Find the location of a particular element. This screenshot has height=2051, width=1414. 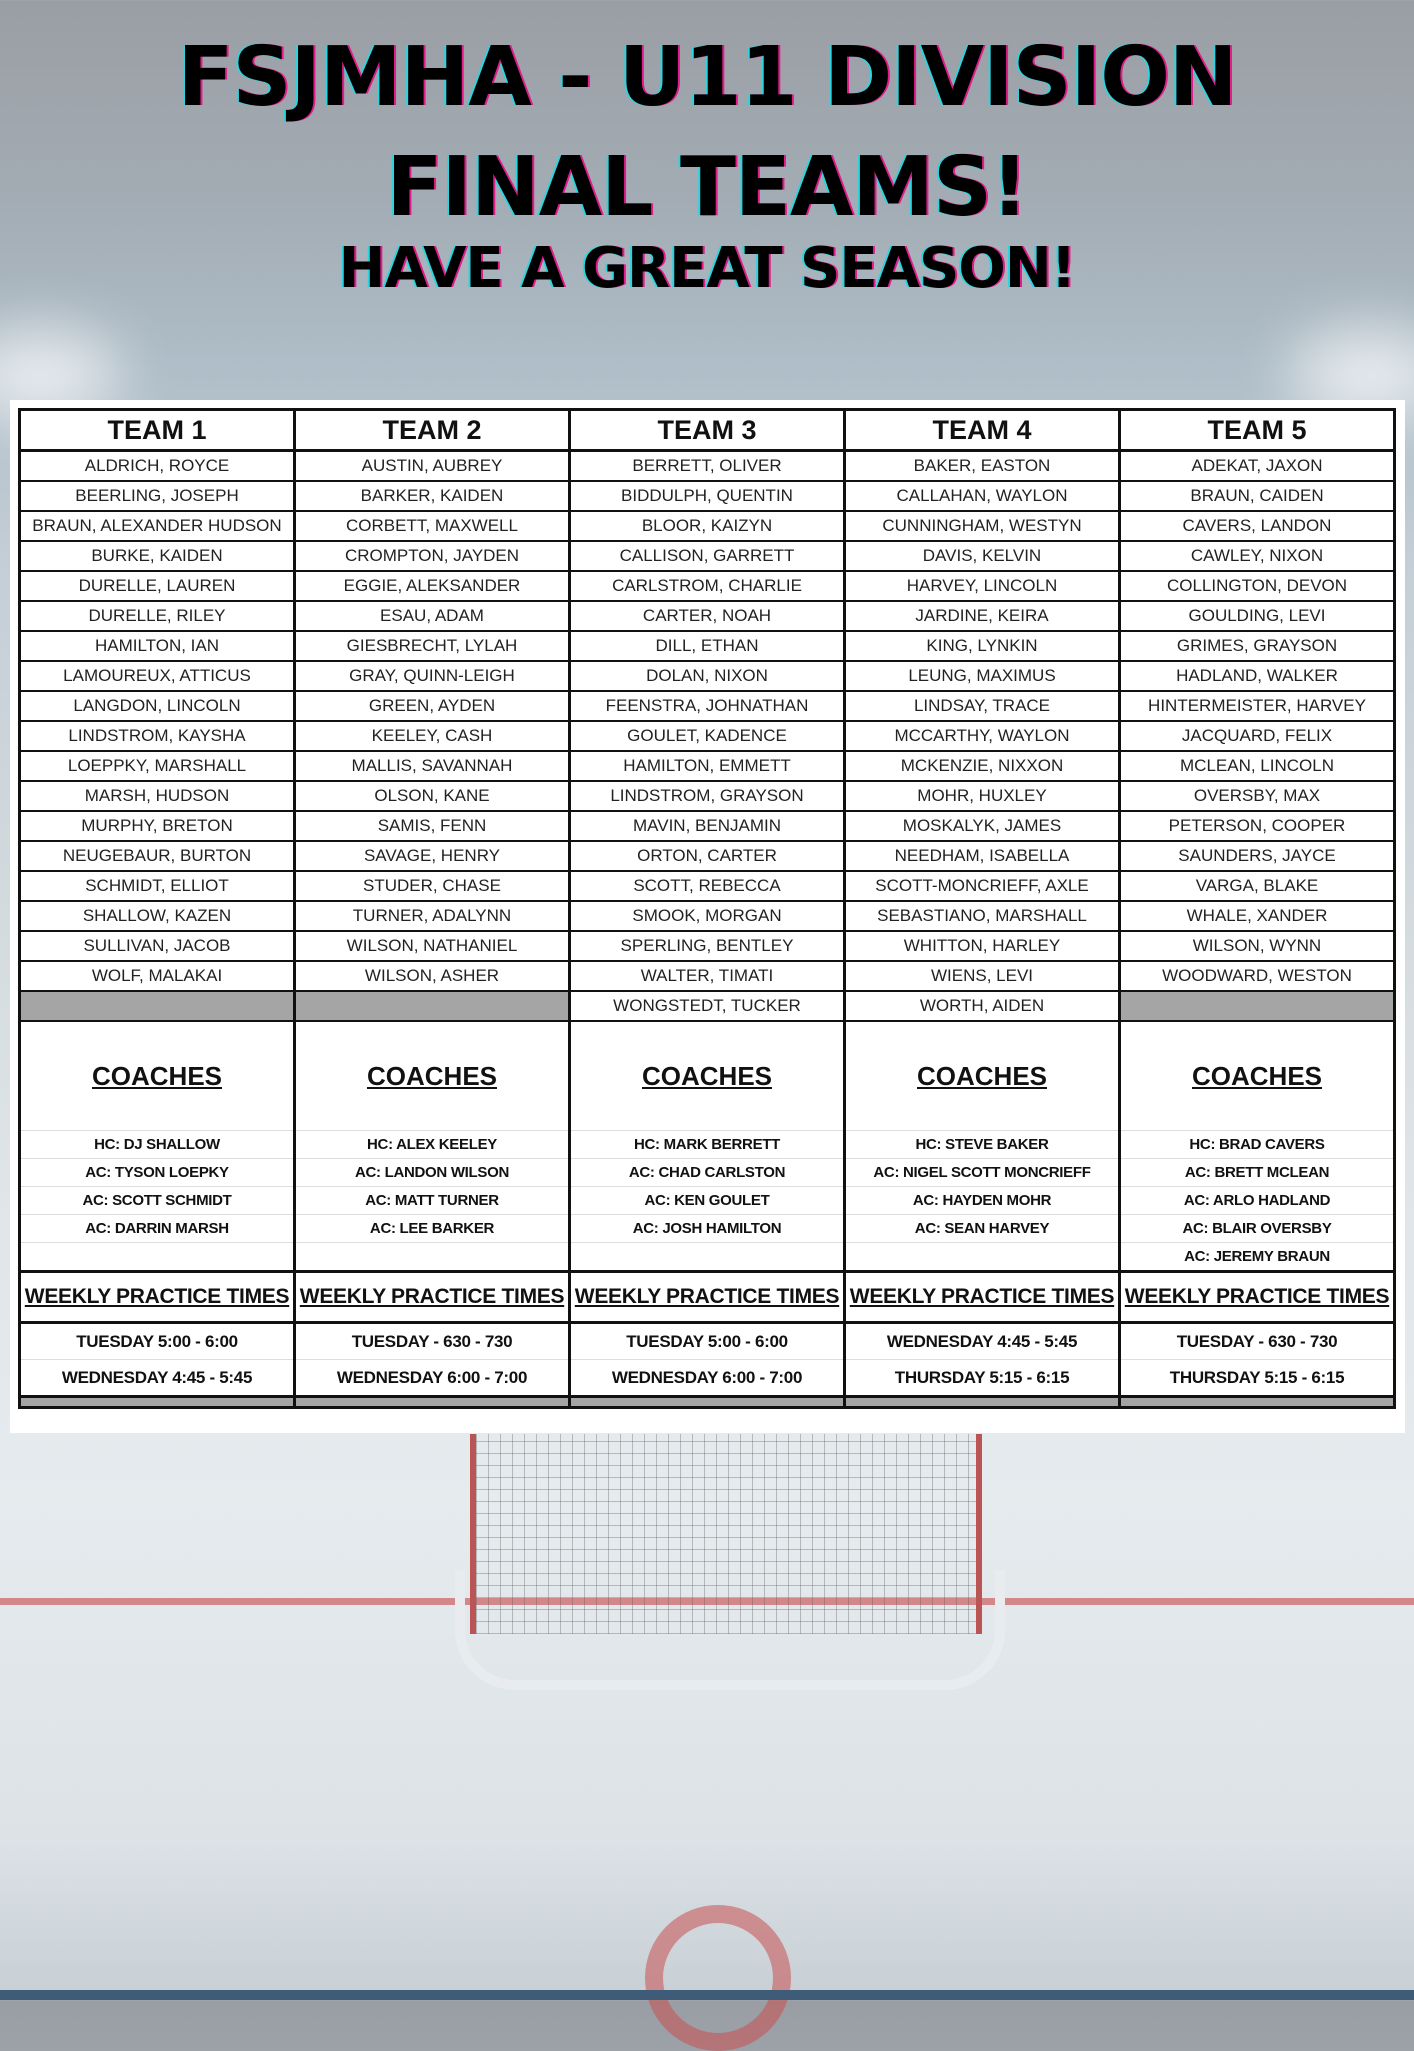

practice-time: WEDNESDAY 4:45 - 5:45 is located at coordinates (157, 1378).